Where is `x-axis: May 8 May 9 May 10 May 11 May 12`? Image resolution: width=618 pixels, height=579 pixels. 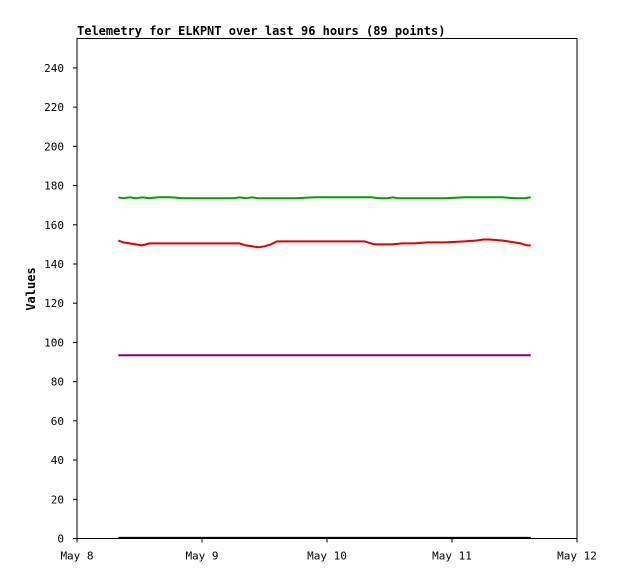
x-axis: May 8 May 9 May 10 May 11 May 12 is located at coordinates (328, 550).